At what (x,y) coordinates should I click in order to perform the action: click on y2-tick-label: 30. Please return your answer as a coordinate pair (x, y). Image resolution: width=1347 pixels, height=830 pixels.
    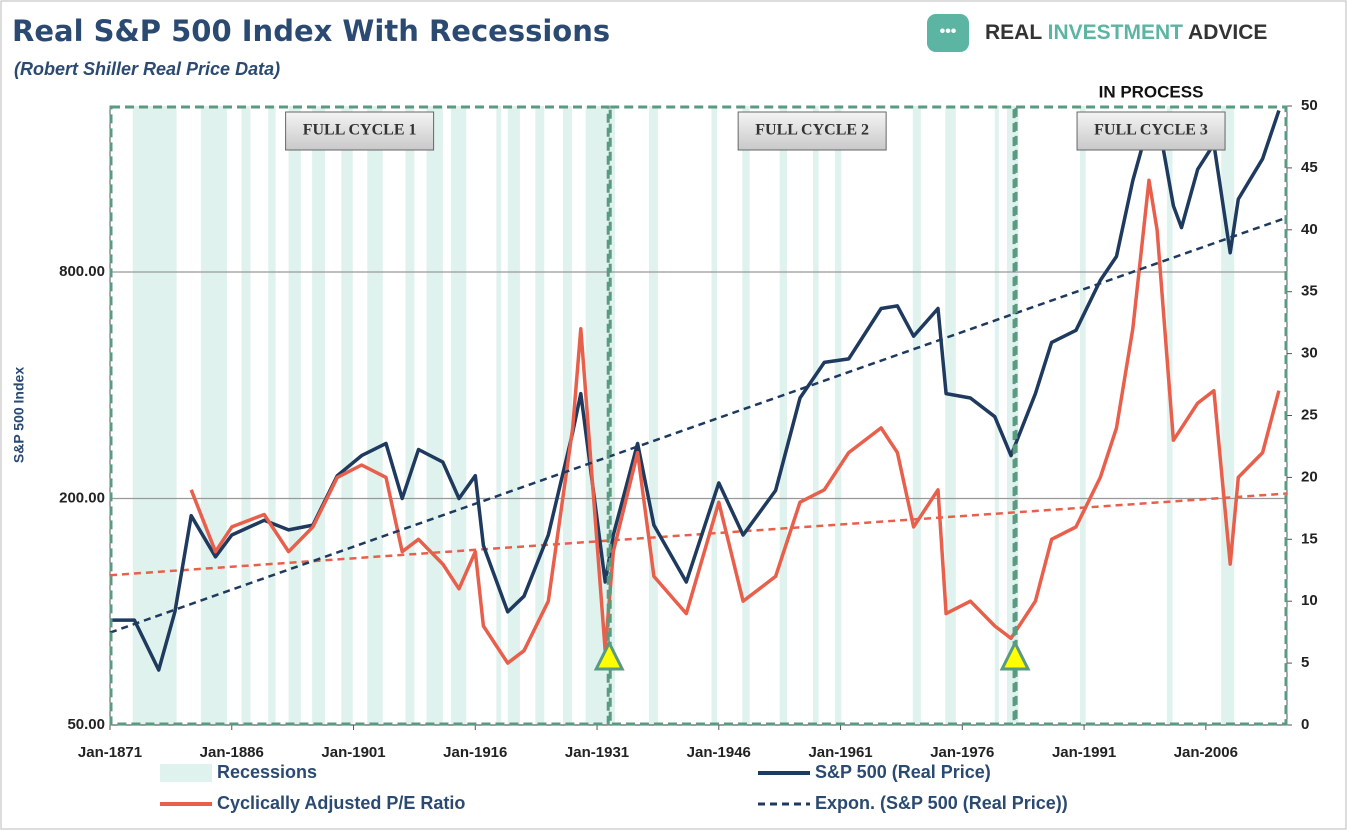
    Looking at the image, I should click on (1309, 353).